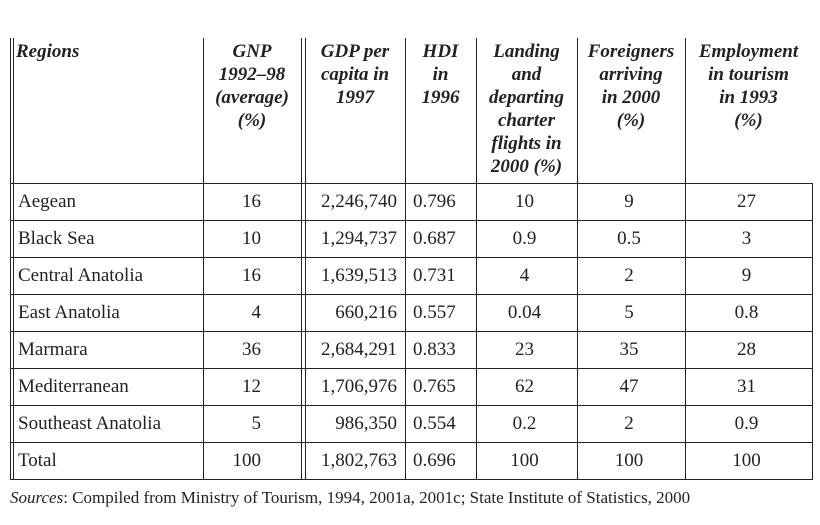 Image resolution: width=820 pixels, height=525 pixels. I want to click on note-label: Sources, so click(37, 497).